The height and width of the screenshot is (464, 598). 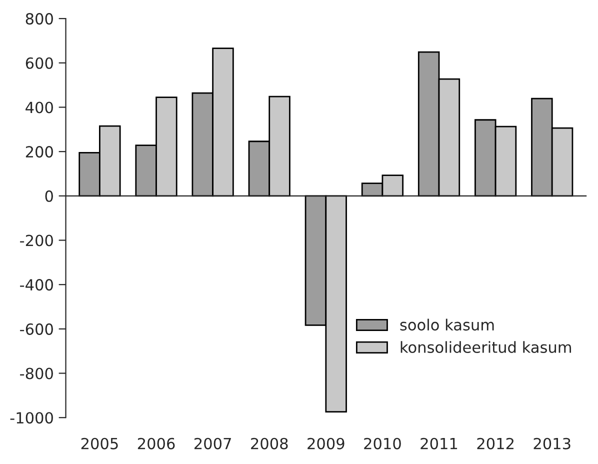 What do you see at coordinates (39, 19) in the screenshot?
I see `y-tick-label: 800` at bounding box center [39, 19].